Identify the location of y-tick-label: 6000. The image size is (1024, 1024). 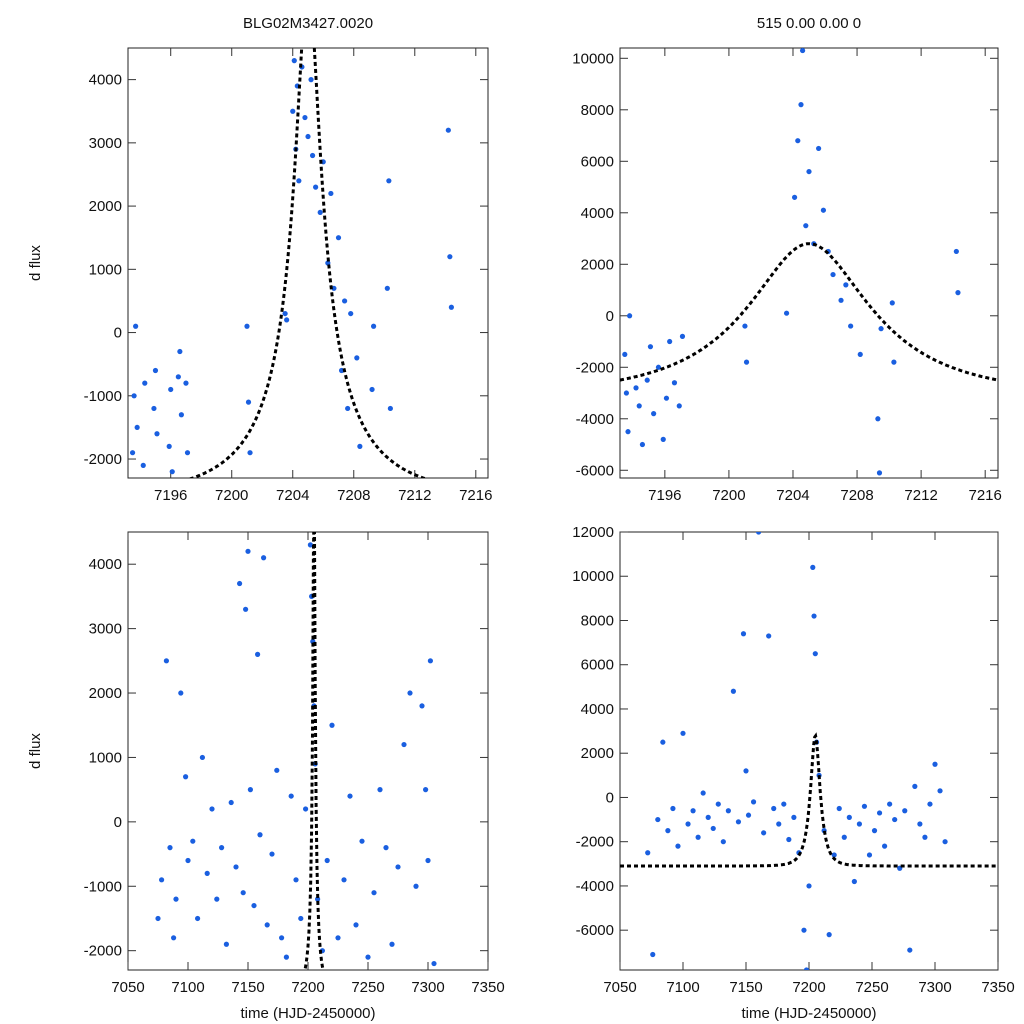
(597, 161).